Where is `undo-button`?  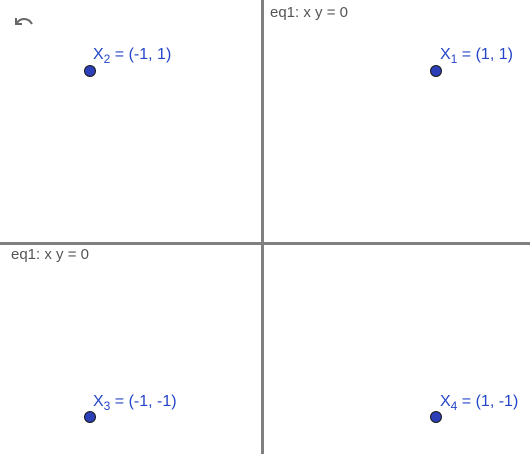 undo-button is located at coordinates (22, 22).